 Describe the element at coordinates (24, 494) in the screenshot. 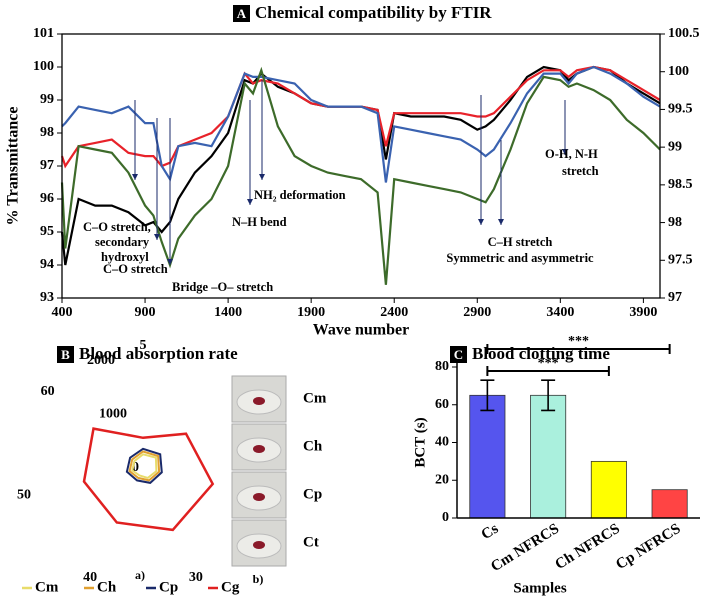

I see `angle-label: 50` at that location.